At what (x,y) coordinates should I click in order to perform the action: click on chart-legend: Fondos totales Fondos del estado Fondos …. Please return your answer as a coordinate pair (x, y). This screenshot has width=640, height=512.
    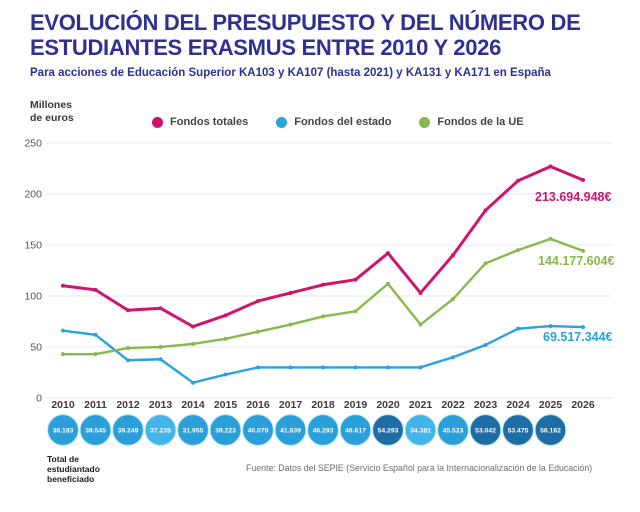
    Looking at the image, I should click on (338, 122).